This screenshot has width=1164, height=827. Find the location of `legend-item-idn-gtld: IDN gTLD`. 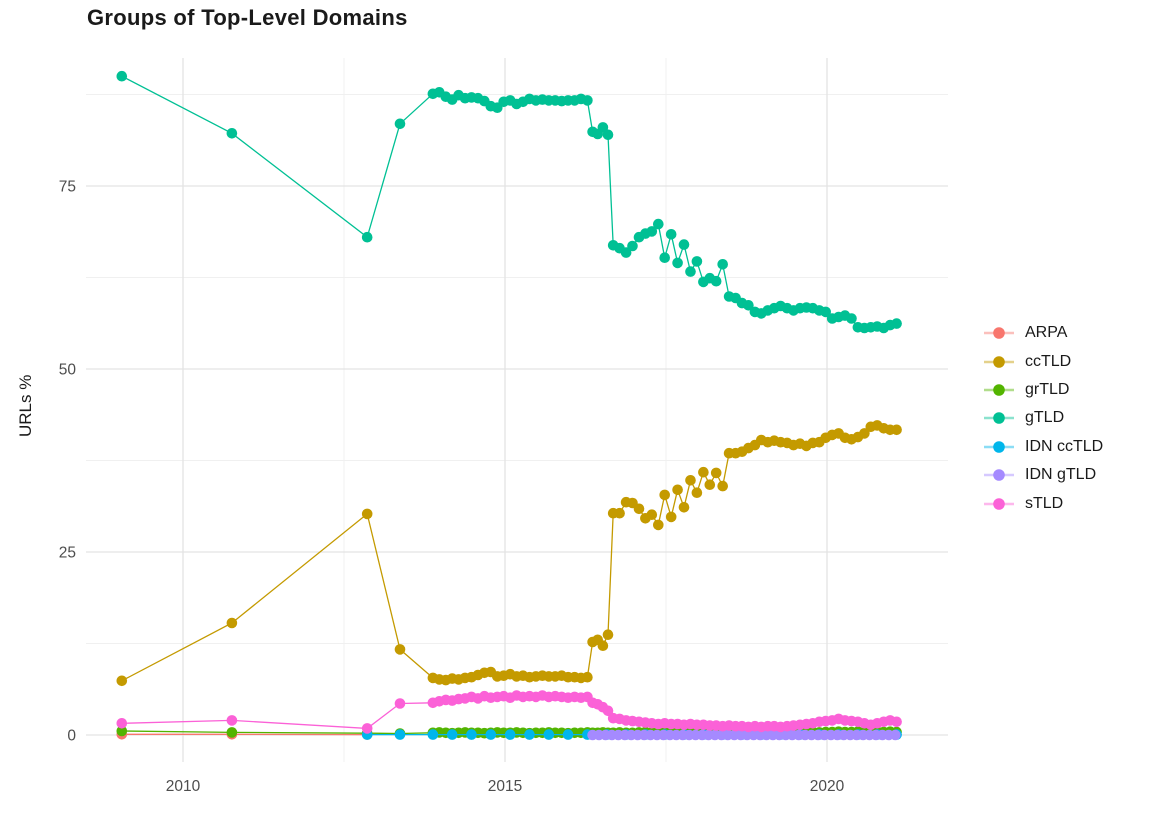

legend-item-idn-gtld: IDN gTLD is located at coordinates (1042, 475).